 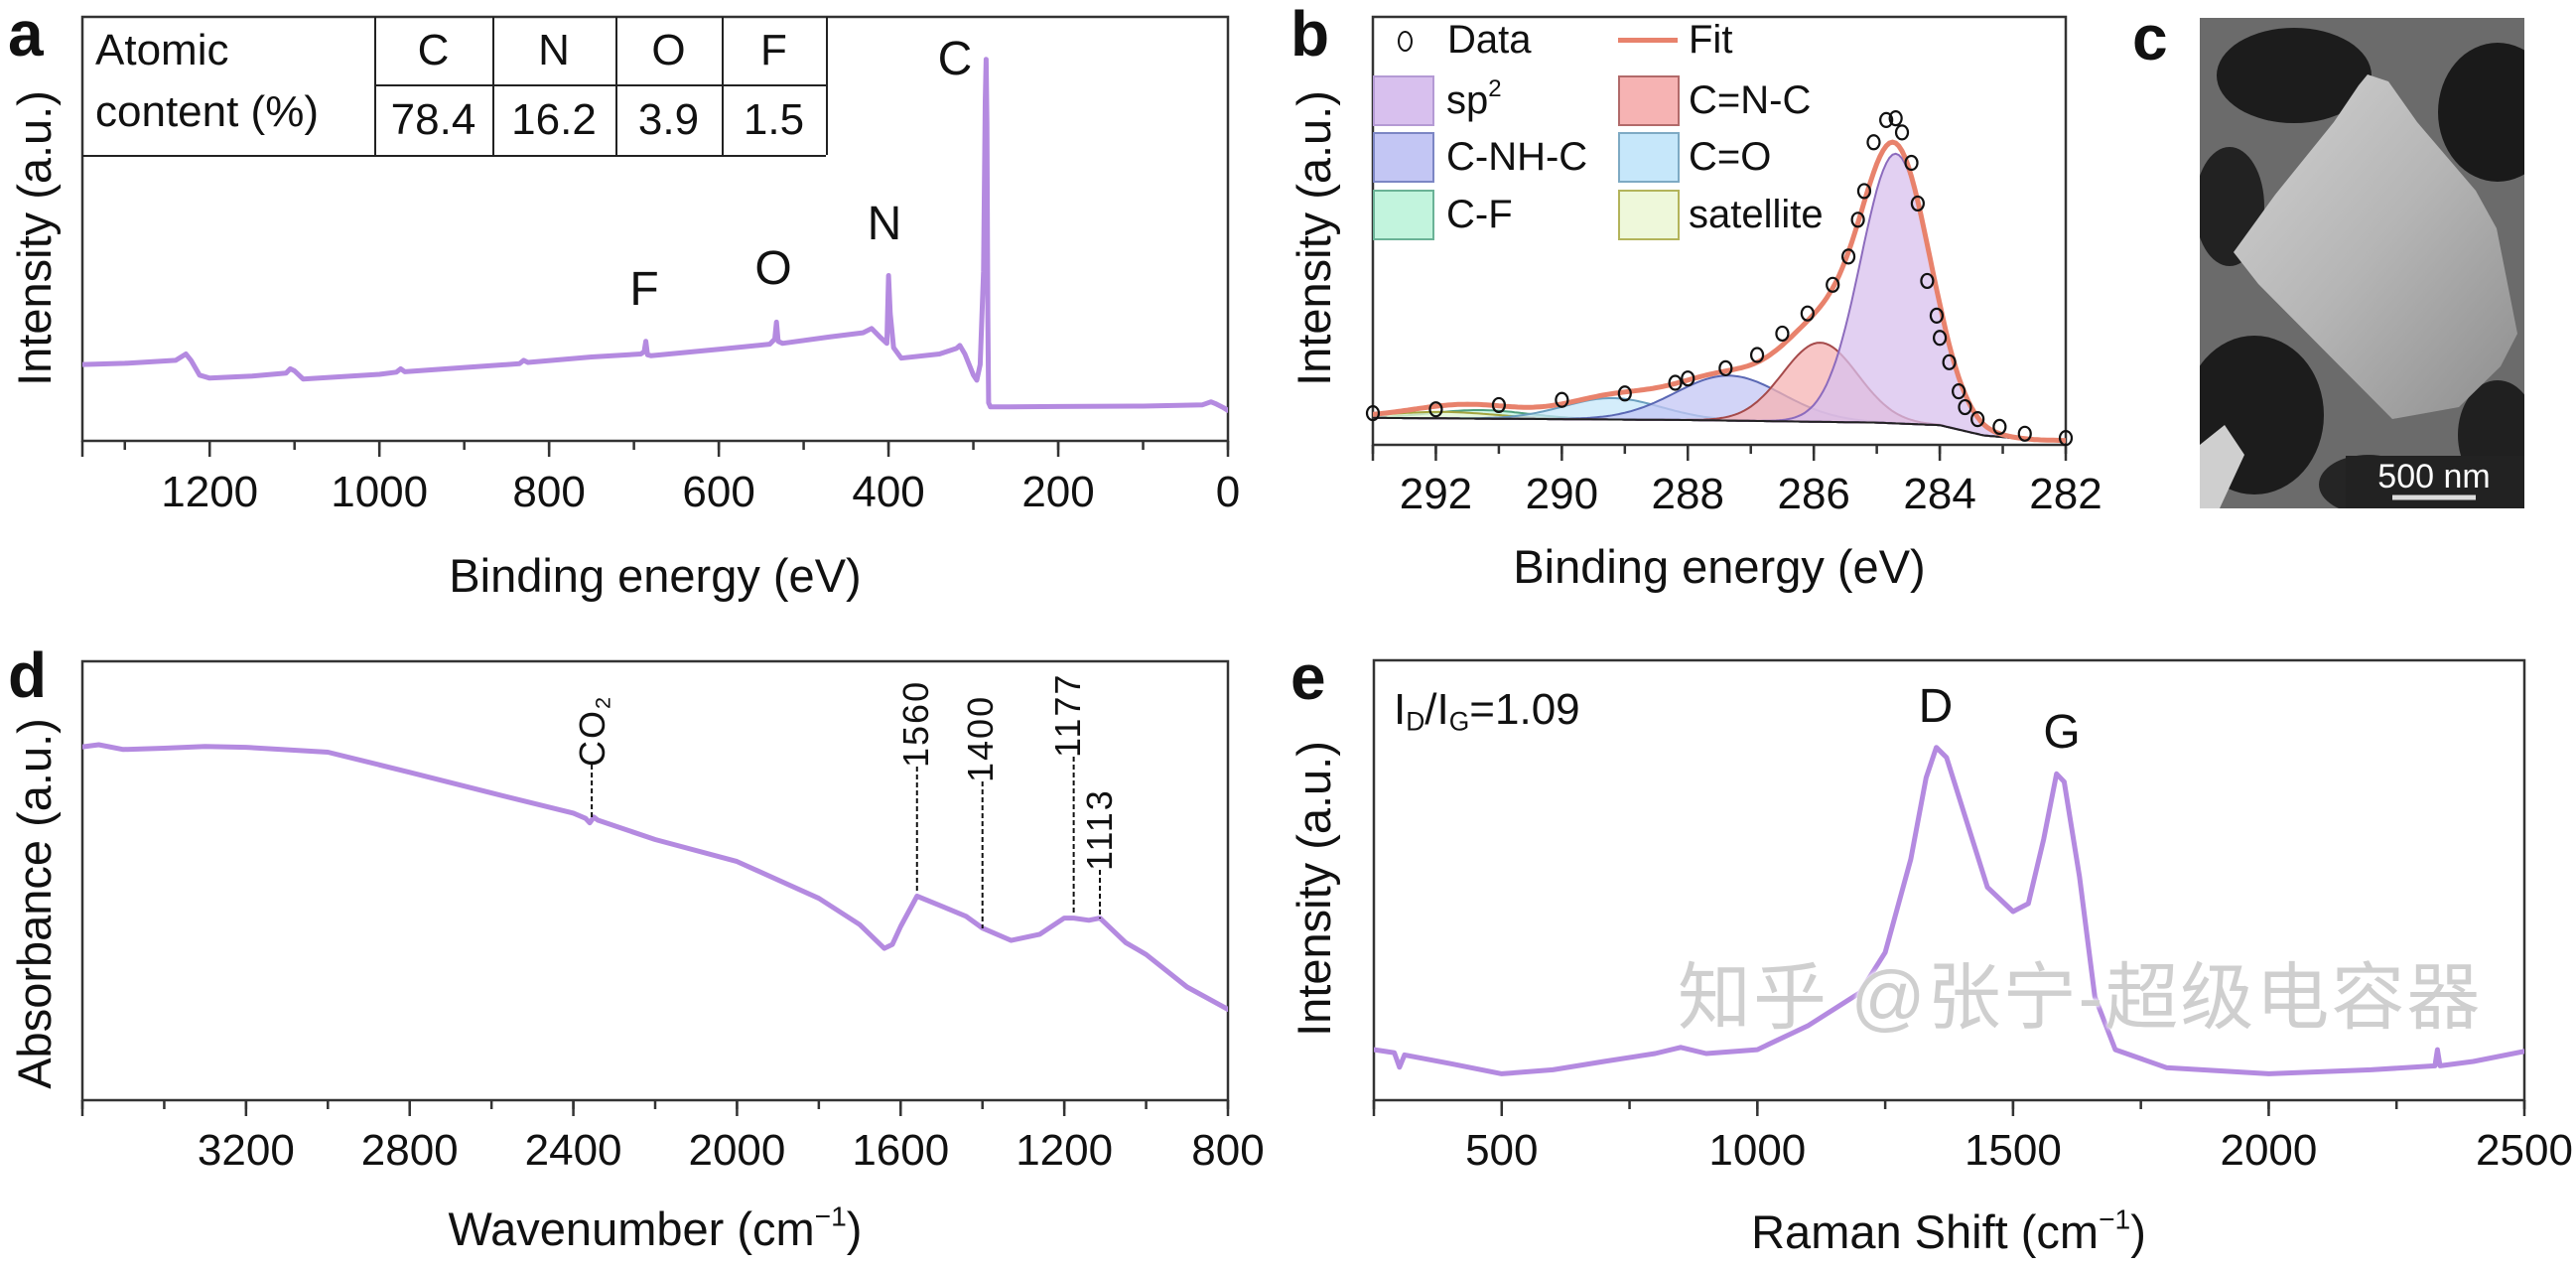 What do you see at coordinates (1099, 829) in the screenshot?
I see `annotation-1113: 1113` at bounding box center [1099, 829].